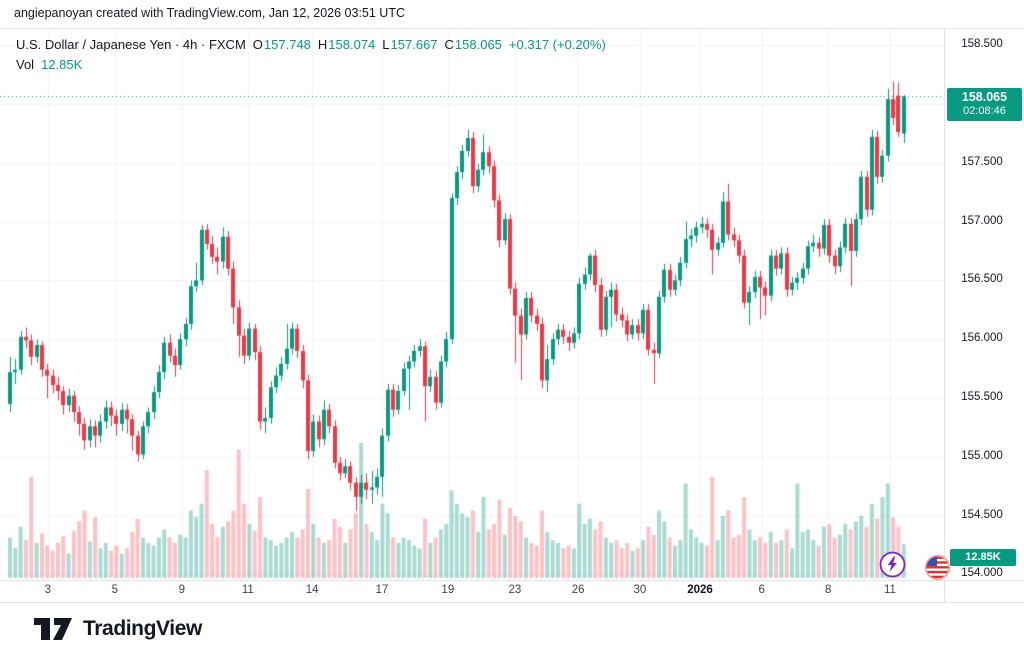 Image resolution: width=1024 pixels, height=661 pixels. Describe the element at coordinates (892, 564) in the screenshot. I see `lightning-icon` at that location.